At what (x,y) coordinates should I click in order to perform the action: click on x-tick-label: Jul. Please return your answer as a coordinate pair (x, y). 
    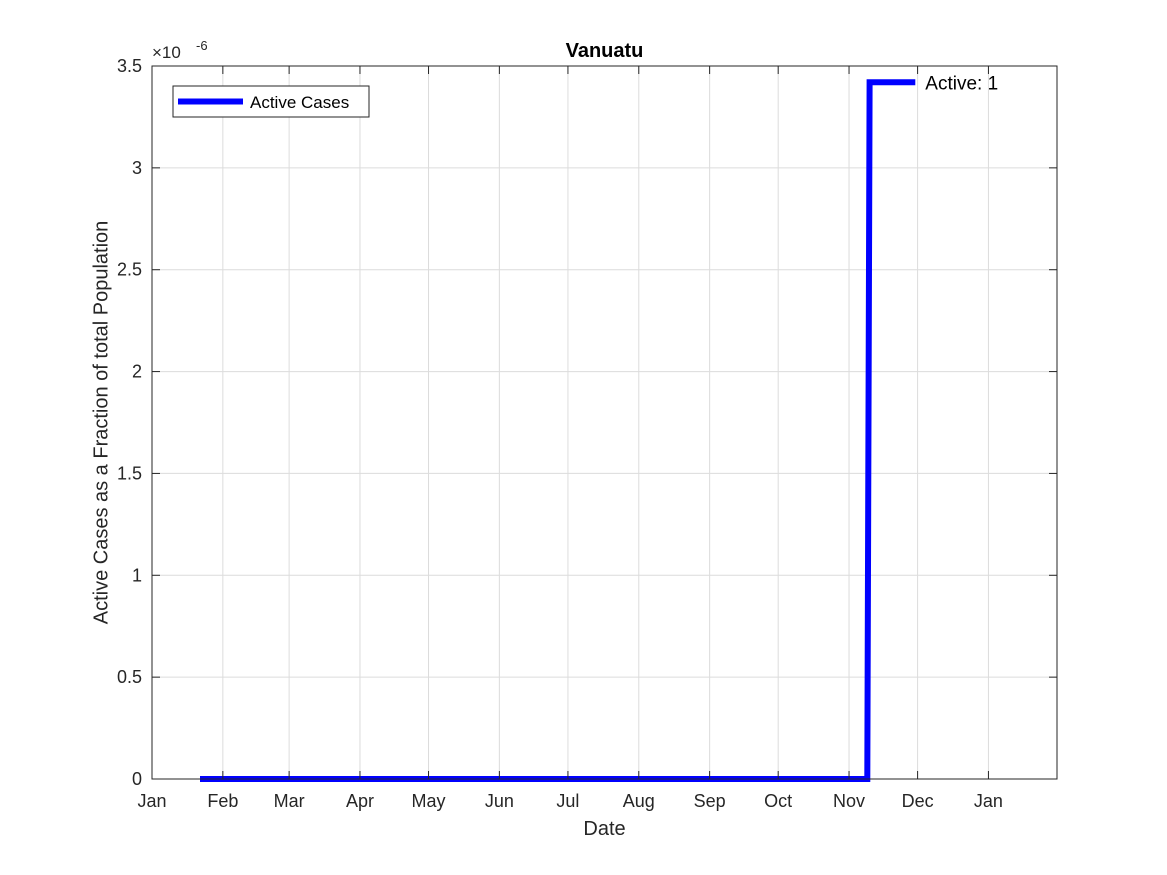
    Looking at the image, I should click on (567, 801).